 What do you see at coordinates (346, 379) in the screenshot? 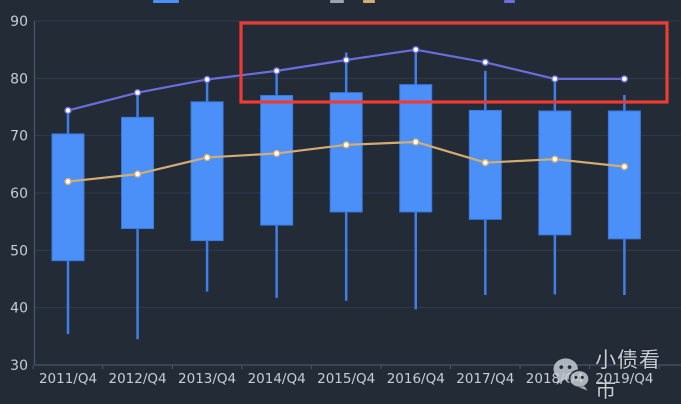
I see `x-axis-label: 2015/Q4` at bounding box center [346, 379].